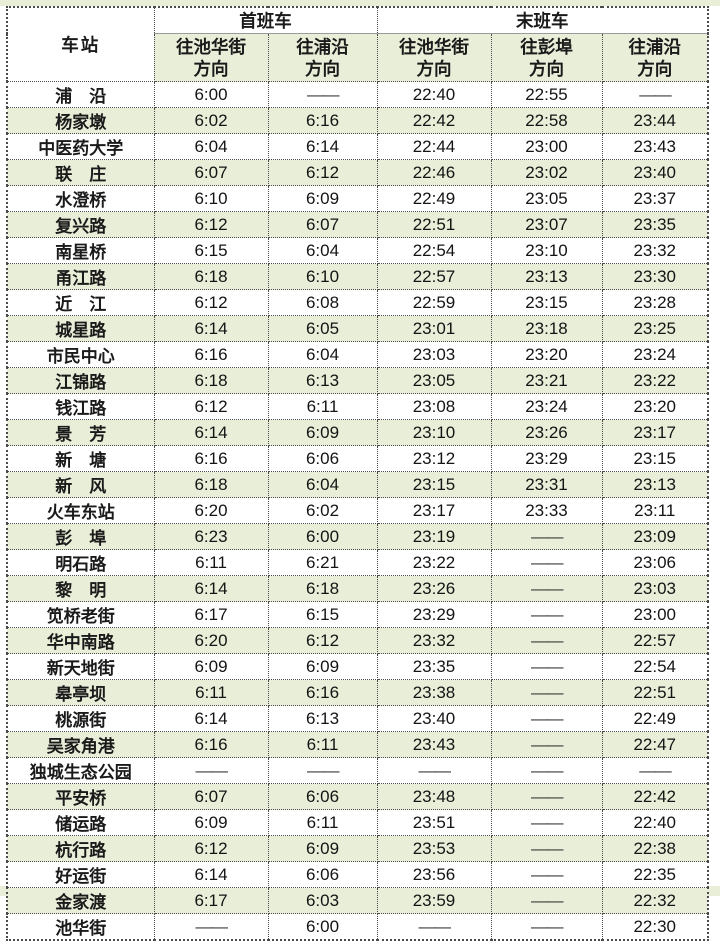  What do you see at coordinates (80, 744) in the screenshot?
I see `station-name: 吴家角港` at bounding box center [80, 744].